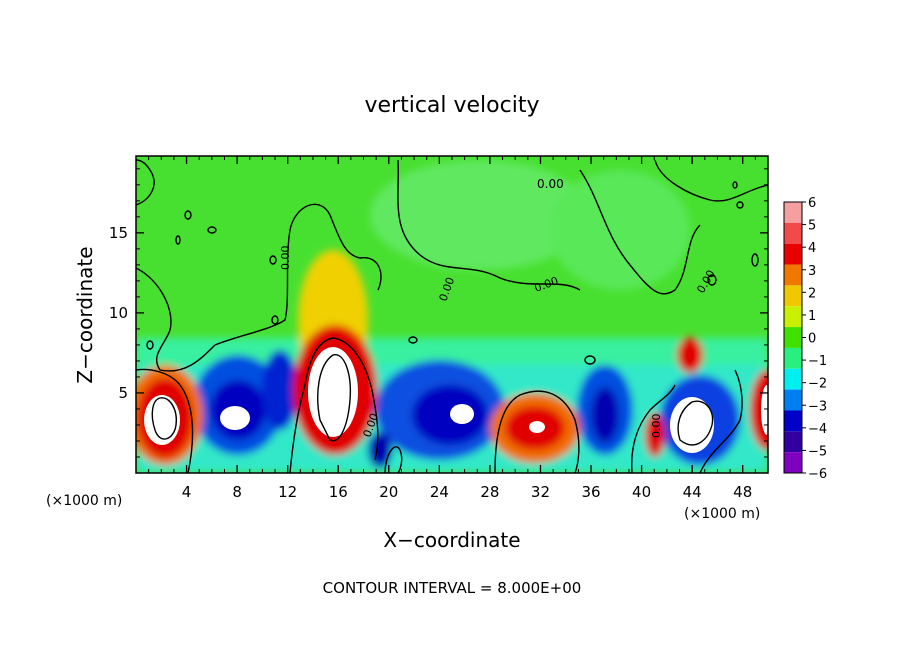 Image resolution: width=904 pixels, height=654 pixels. What do you see at coordinates (805, 339) in the screenshot?
I see `colorbar: 6 5 4 3 2 1 0 −1 −2 −3 −4 −5 −6` at bounding box center [805, 339].